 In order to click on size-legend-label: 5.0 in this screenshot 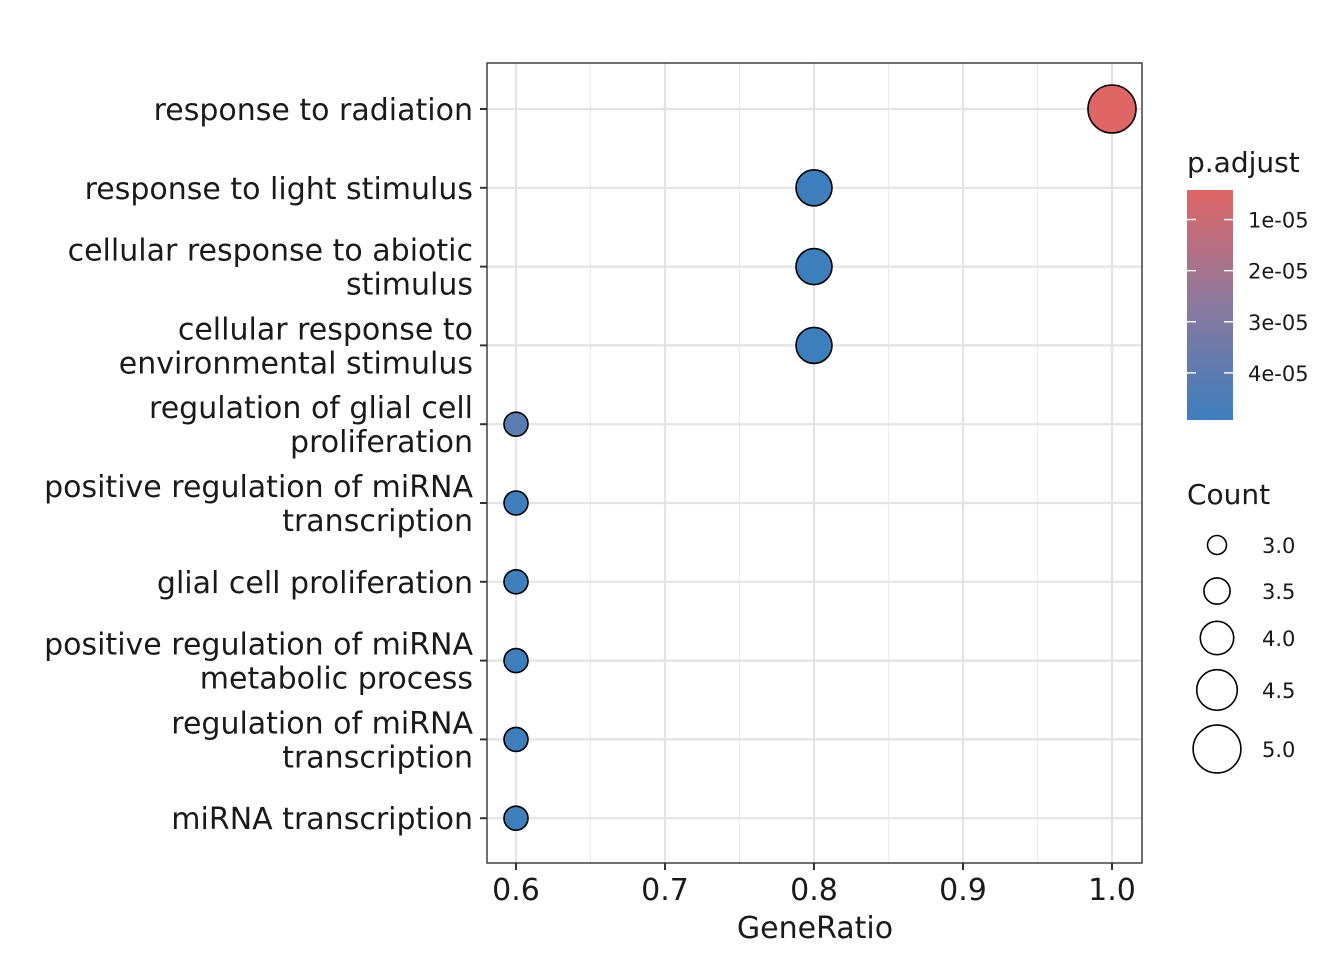, I will do `click(1278, 750)`.